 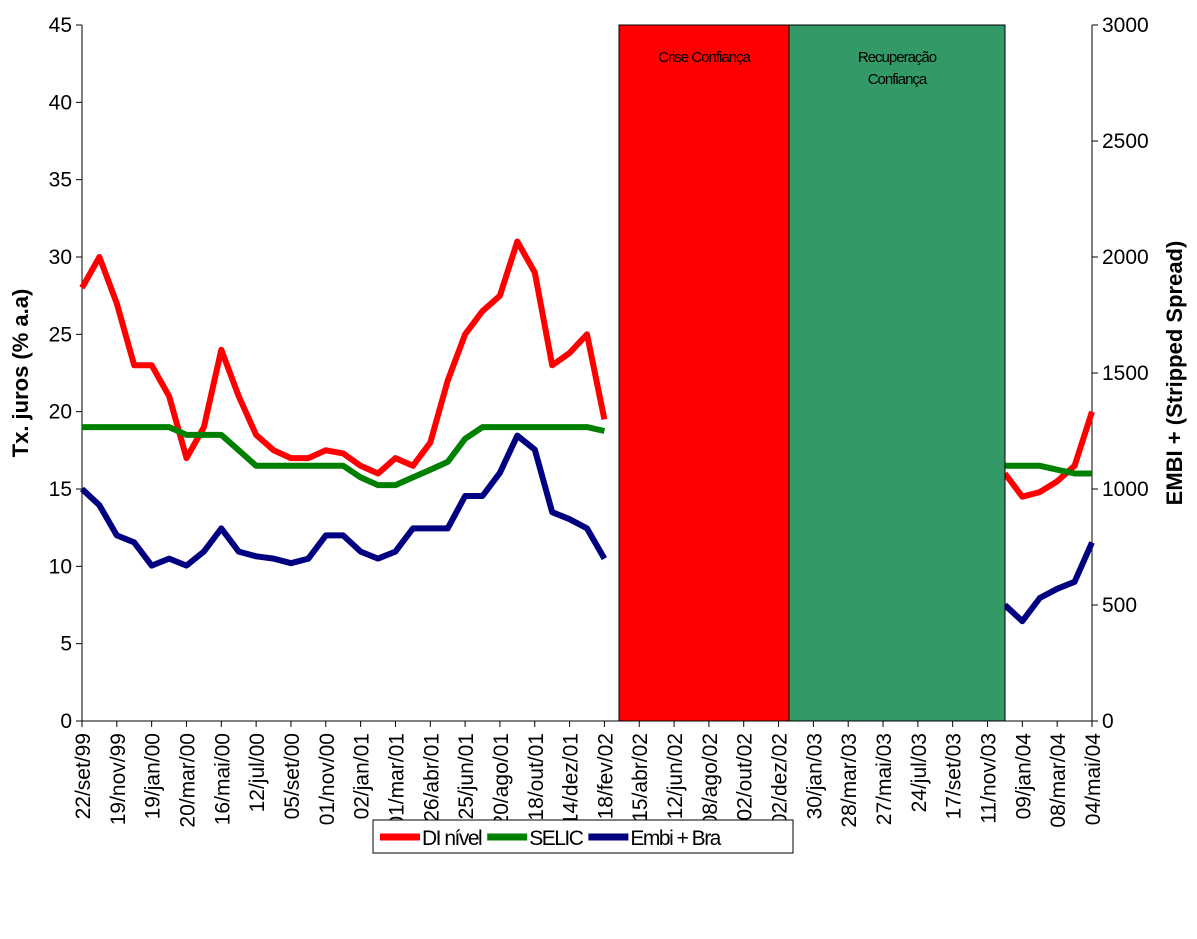 What do you see at coordinates (710, 779) in the screenshot?
I see `x-tick-label: 08/ago/02` at bounding box center [710, 779].